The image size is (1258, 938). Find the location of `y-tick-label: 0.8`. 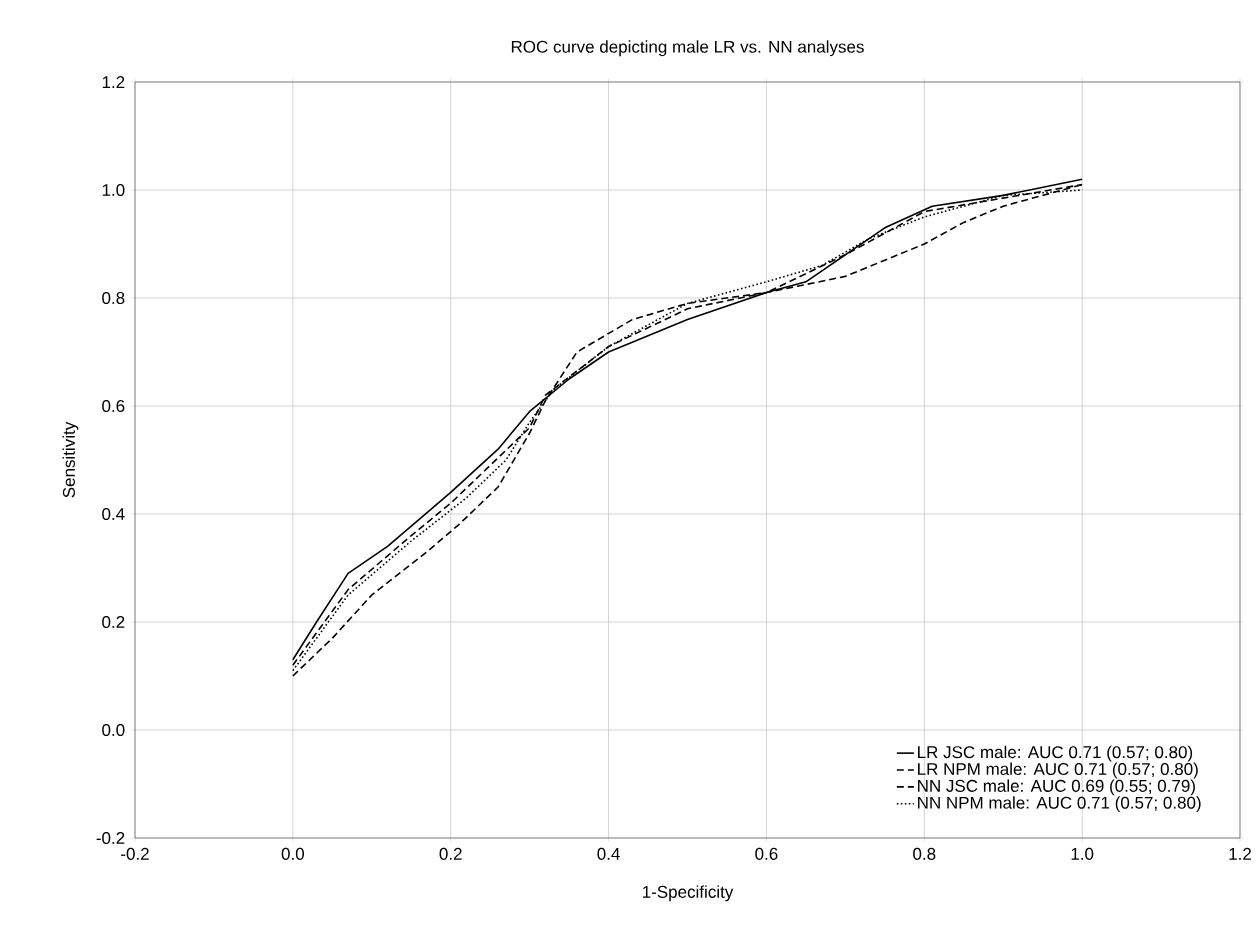

y-tick-label: 0.8 is located at coordinates (113, 298).